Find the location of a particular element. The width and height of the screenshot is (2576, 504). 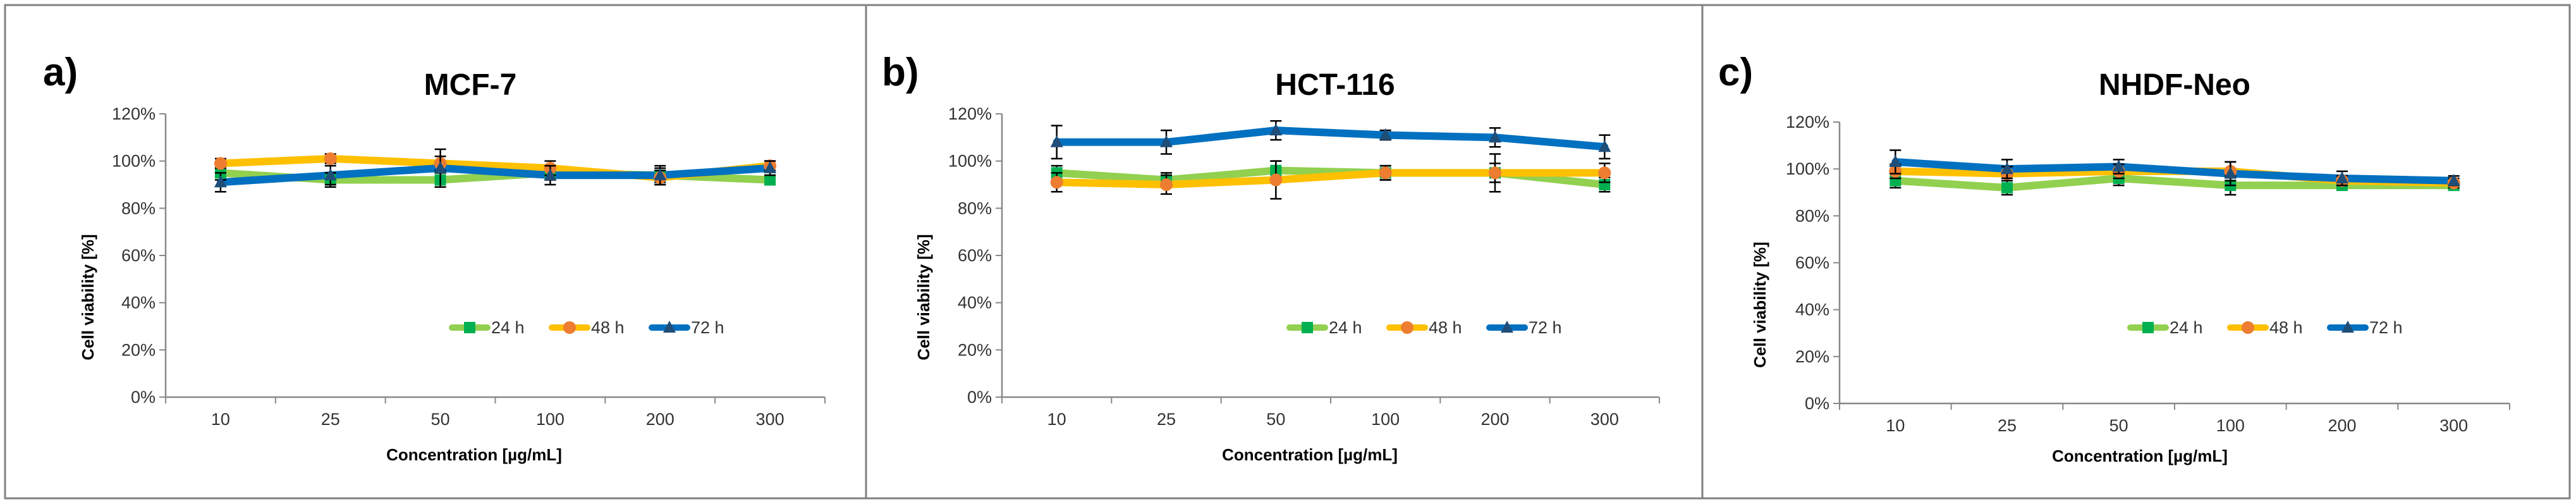

panel-b-ytick-label: 100% is located at coordinates (970, 161).